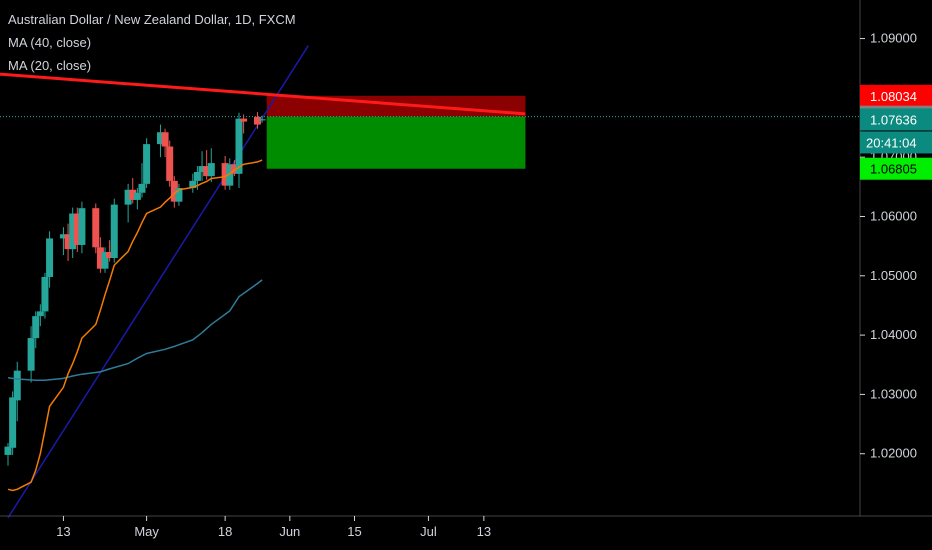 The height and width of the screenshot is (550, 932). I want to click on ma40-line, so click(135, 330).